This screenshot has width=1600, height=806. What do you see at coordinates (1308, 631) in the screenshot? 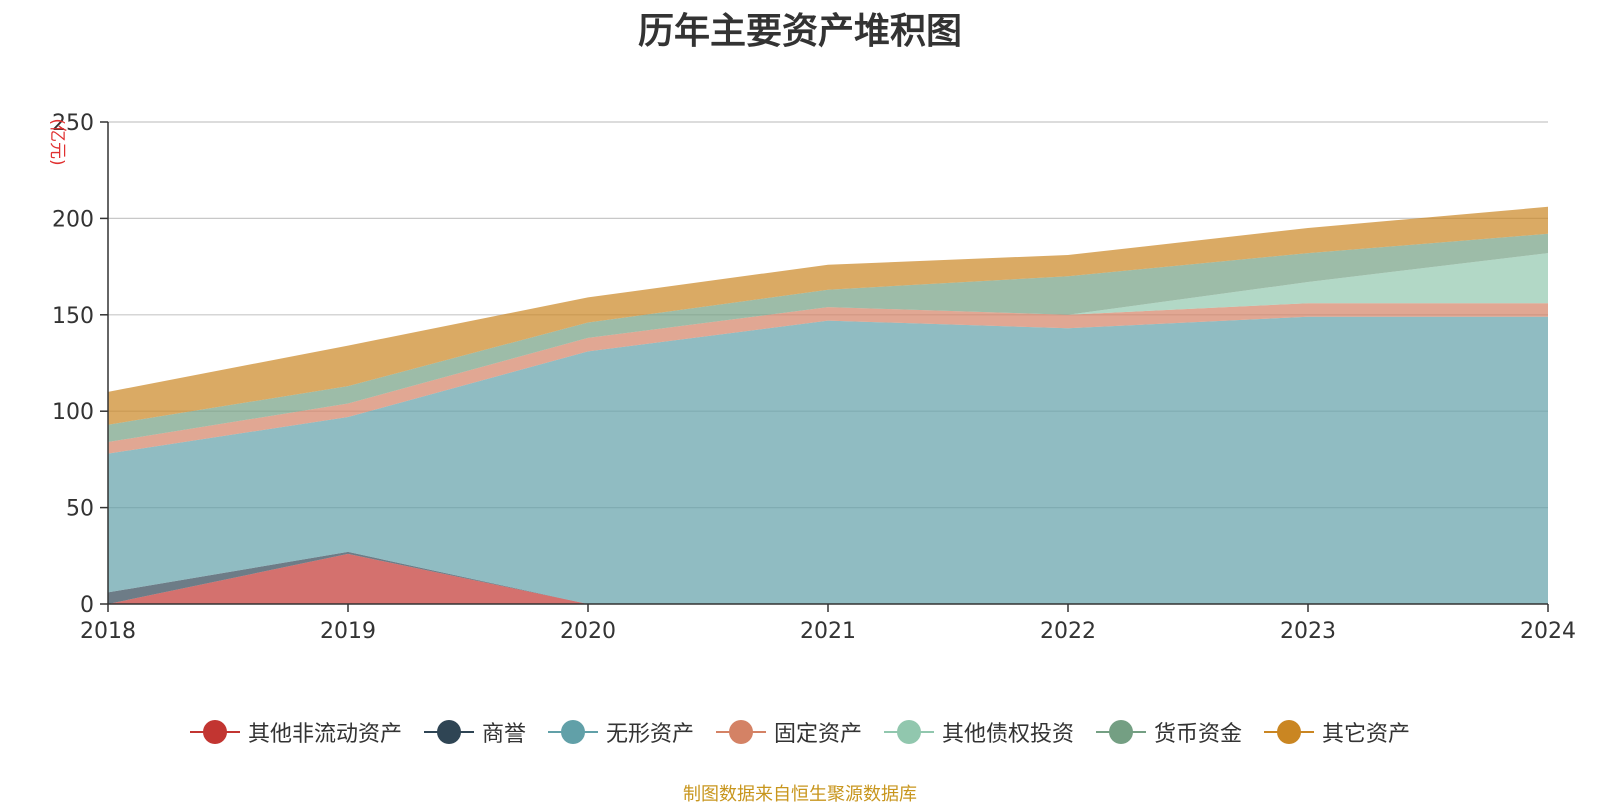
I see `x-tick-label: 2023` at bounding box center [1308, 631].